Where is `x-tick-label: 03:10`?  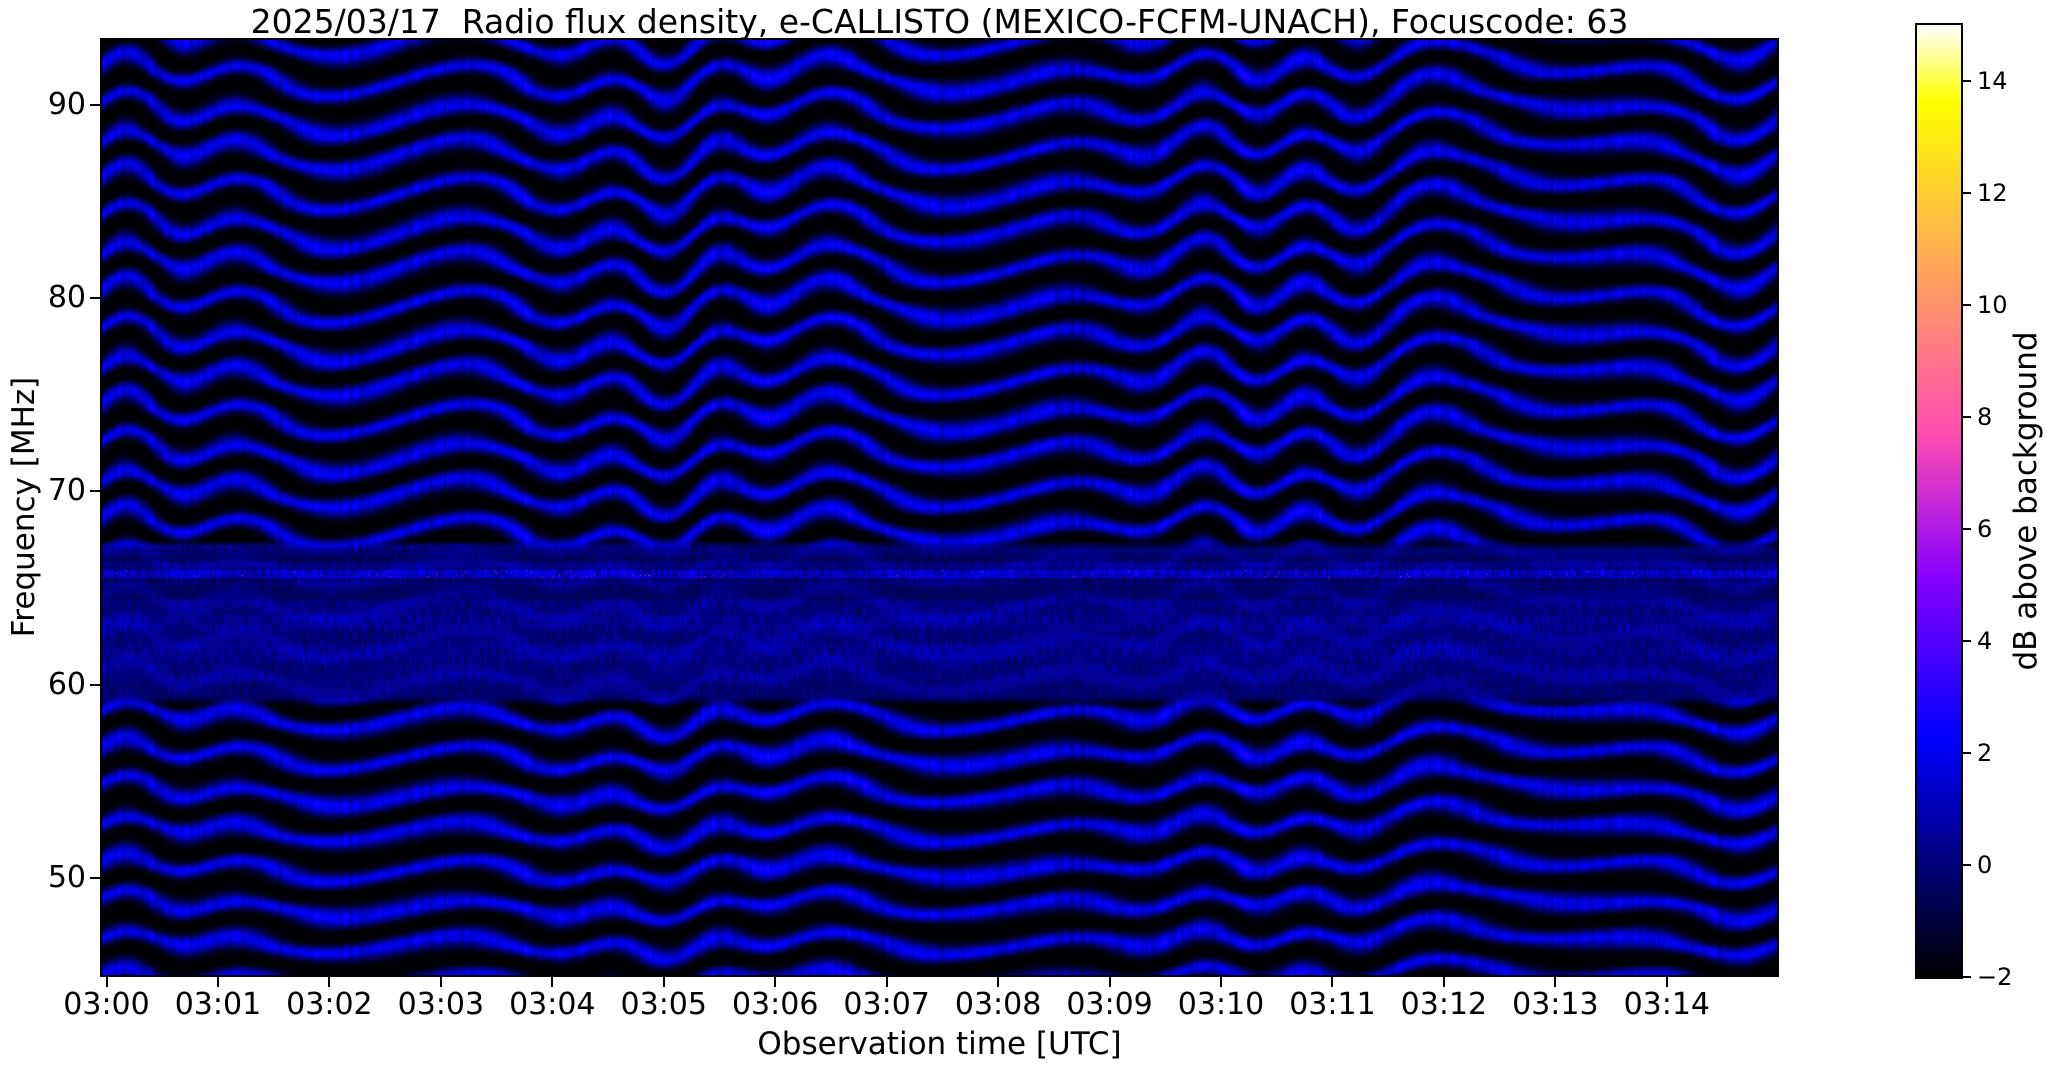
x-tick-label: 03:10 is located at coordinates (1221, 1004).